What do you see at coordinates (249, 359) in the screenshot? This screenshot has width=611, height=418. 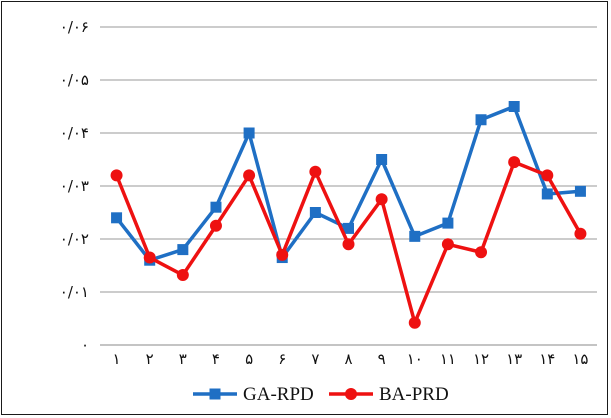 I see `x-tick-label: ۵` at bounding box center [249, 359].